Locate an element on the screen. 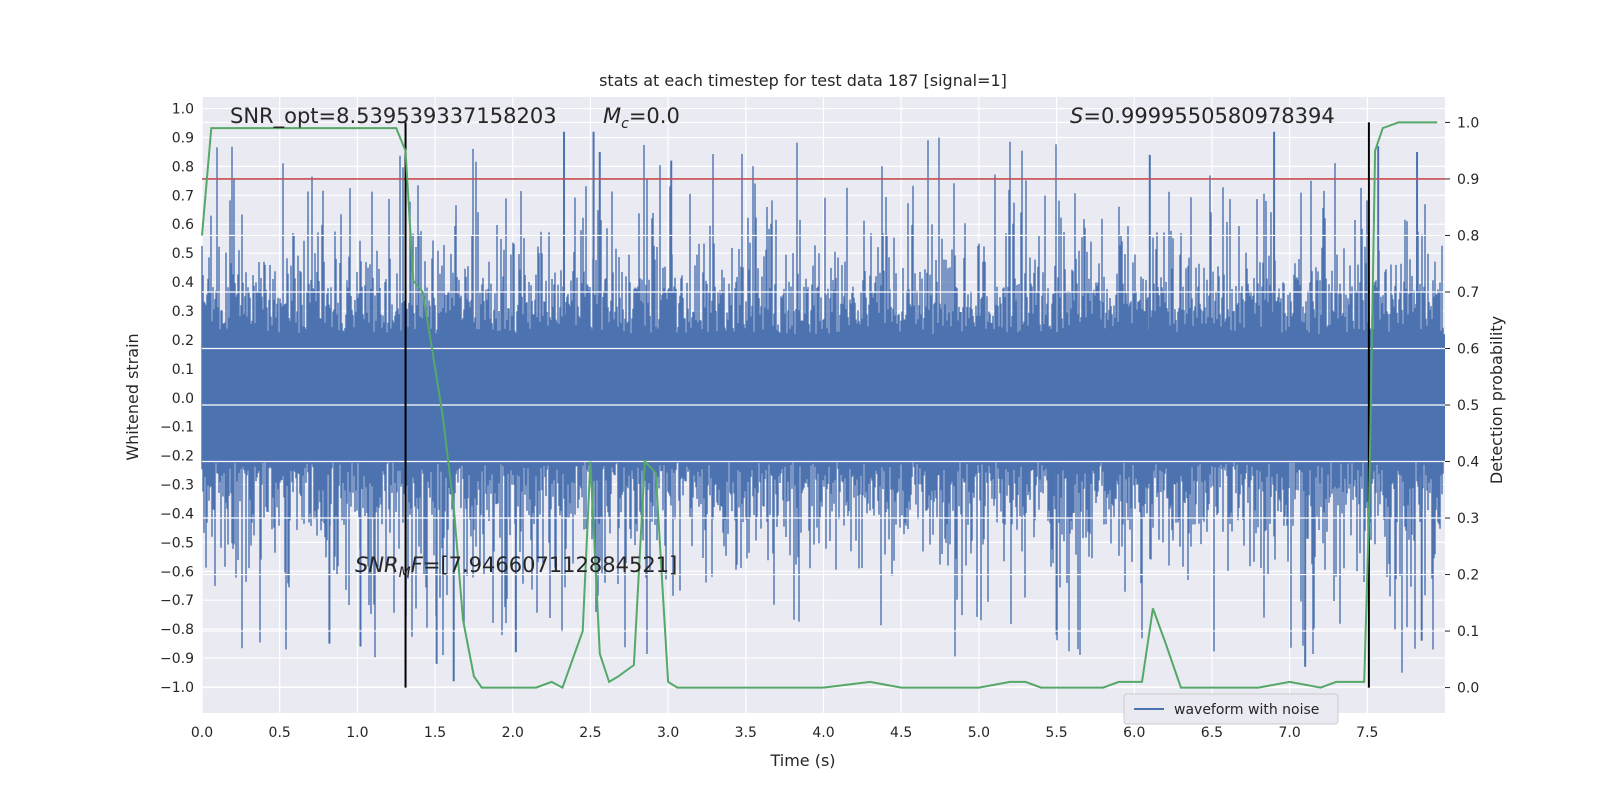 This screenshot has width=1600, height=800. y-left-tick-label: −0.1 is located at coordinates (177, 428).